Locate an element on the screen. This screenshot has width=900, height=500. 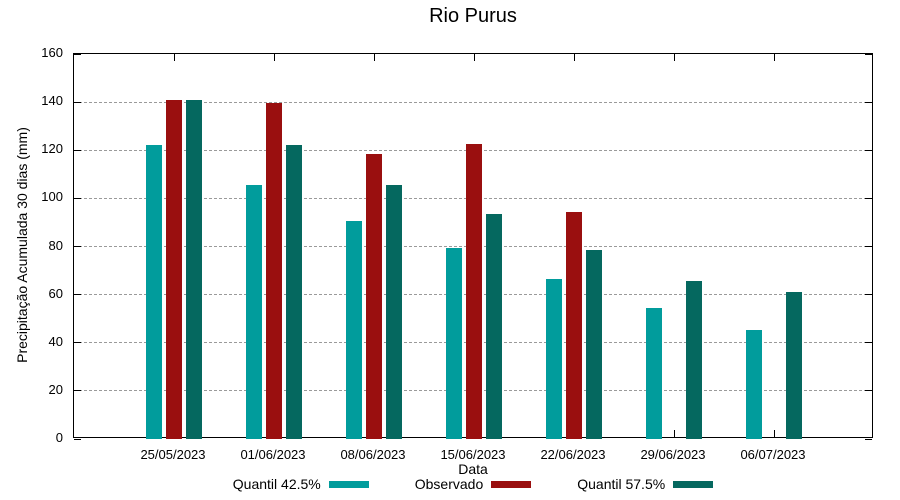
y-tick-label-0: 0 is located at coordinates (59, 437).